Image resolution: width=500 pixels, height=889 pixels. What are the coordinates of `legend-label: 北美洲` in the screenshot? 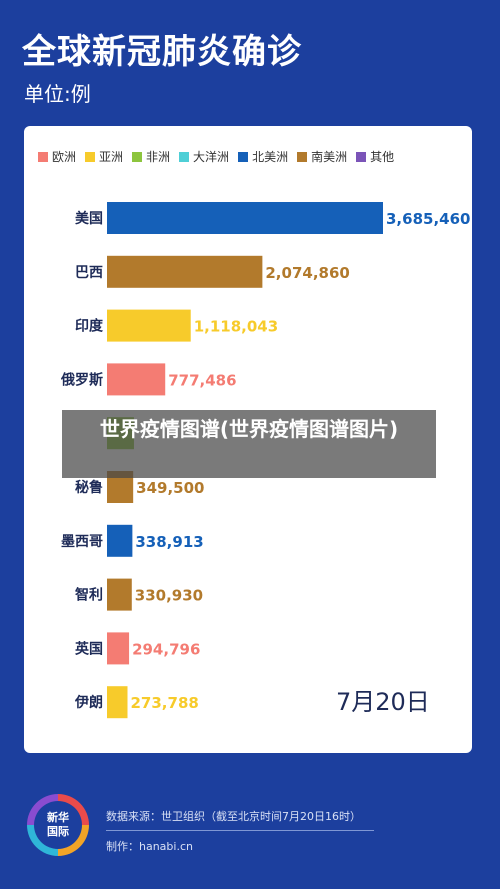 It's located at (270, 157).